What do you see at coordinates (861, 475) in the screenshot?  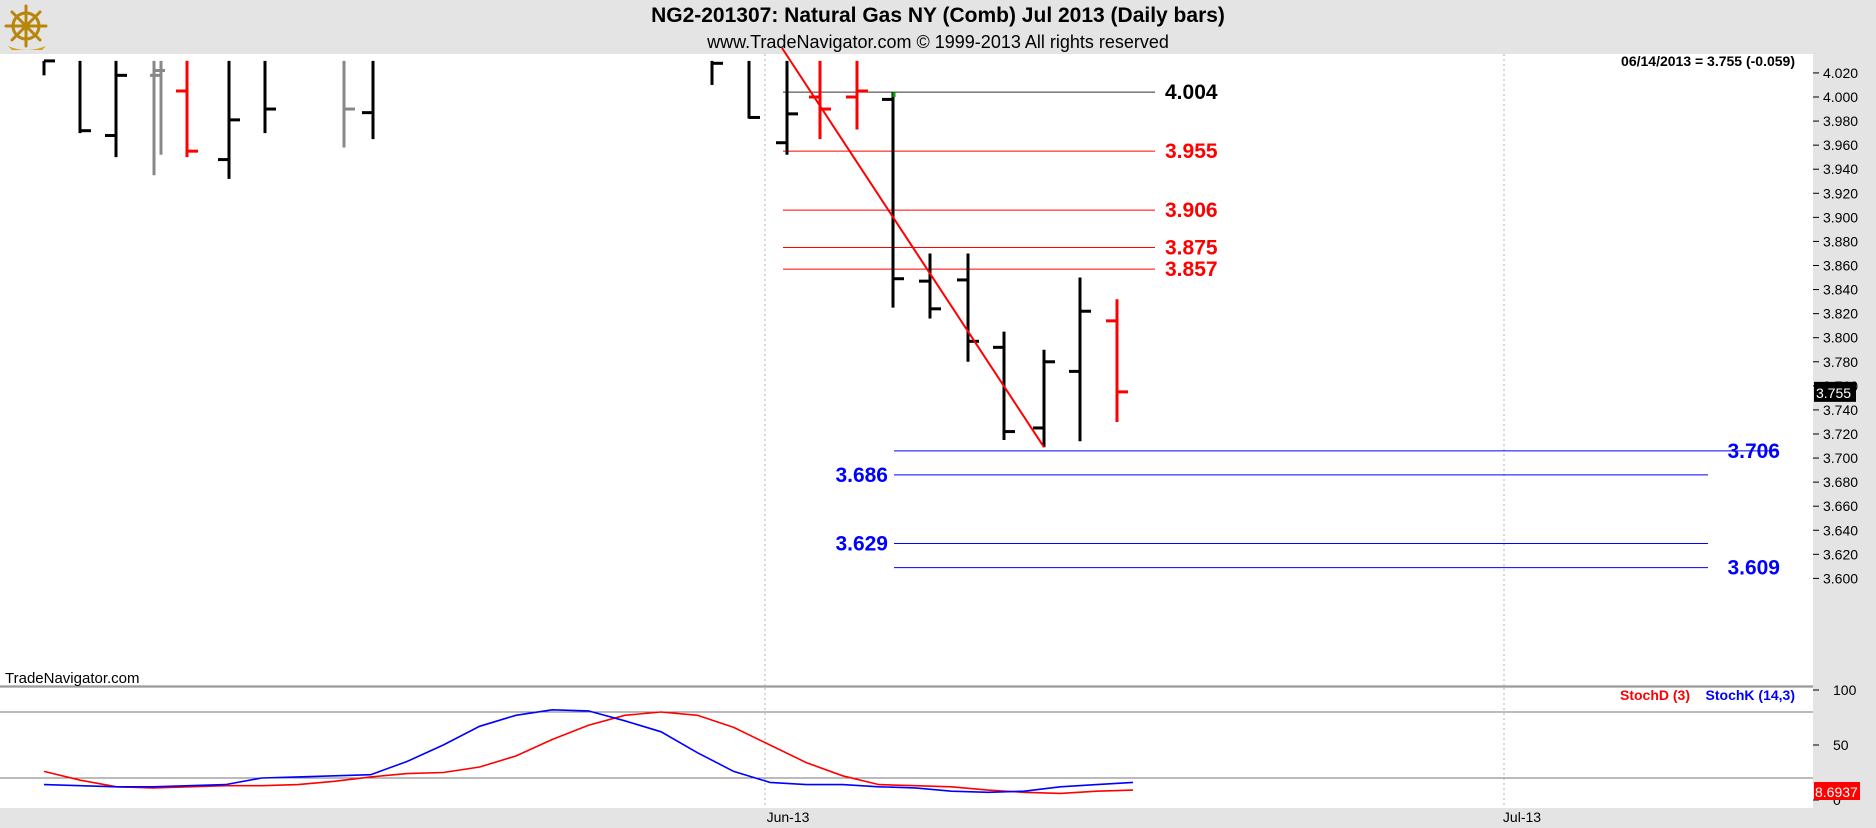 I see `price-level-label: 3.686` at bounding box center [861, 475].